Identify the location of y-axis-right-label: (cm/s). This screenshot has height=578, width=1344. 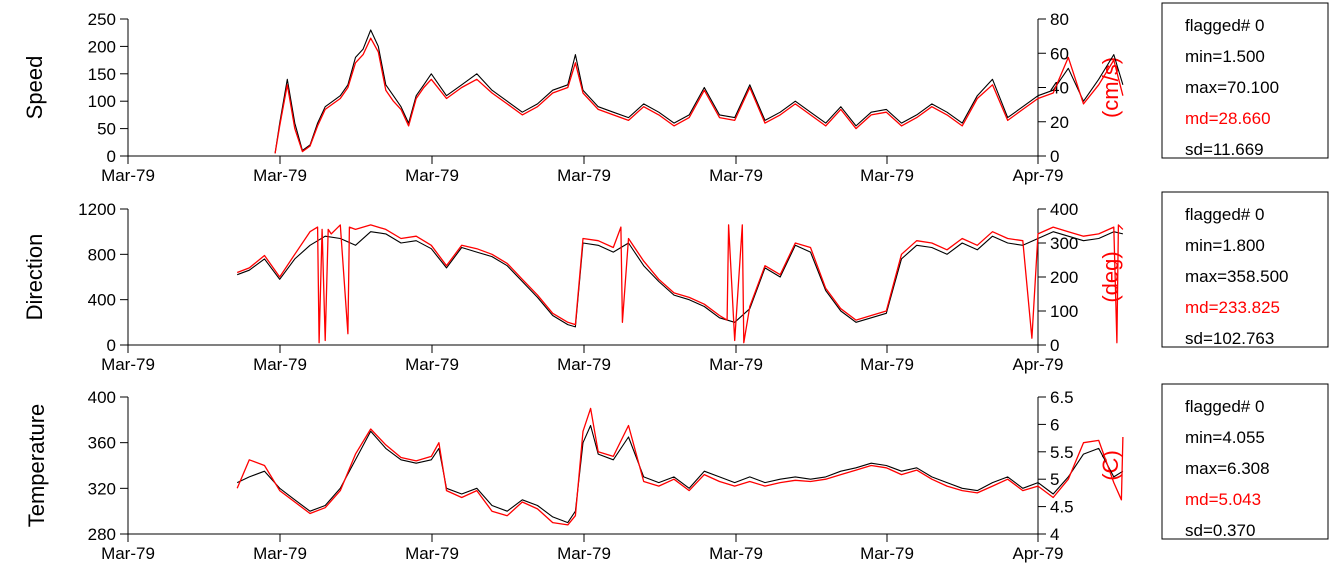
(1110, 87).